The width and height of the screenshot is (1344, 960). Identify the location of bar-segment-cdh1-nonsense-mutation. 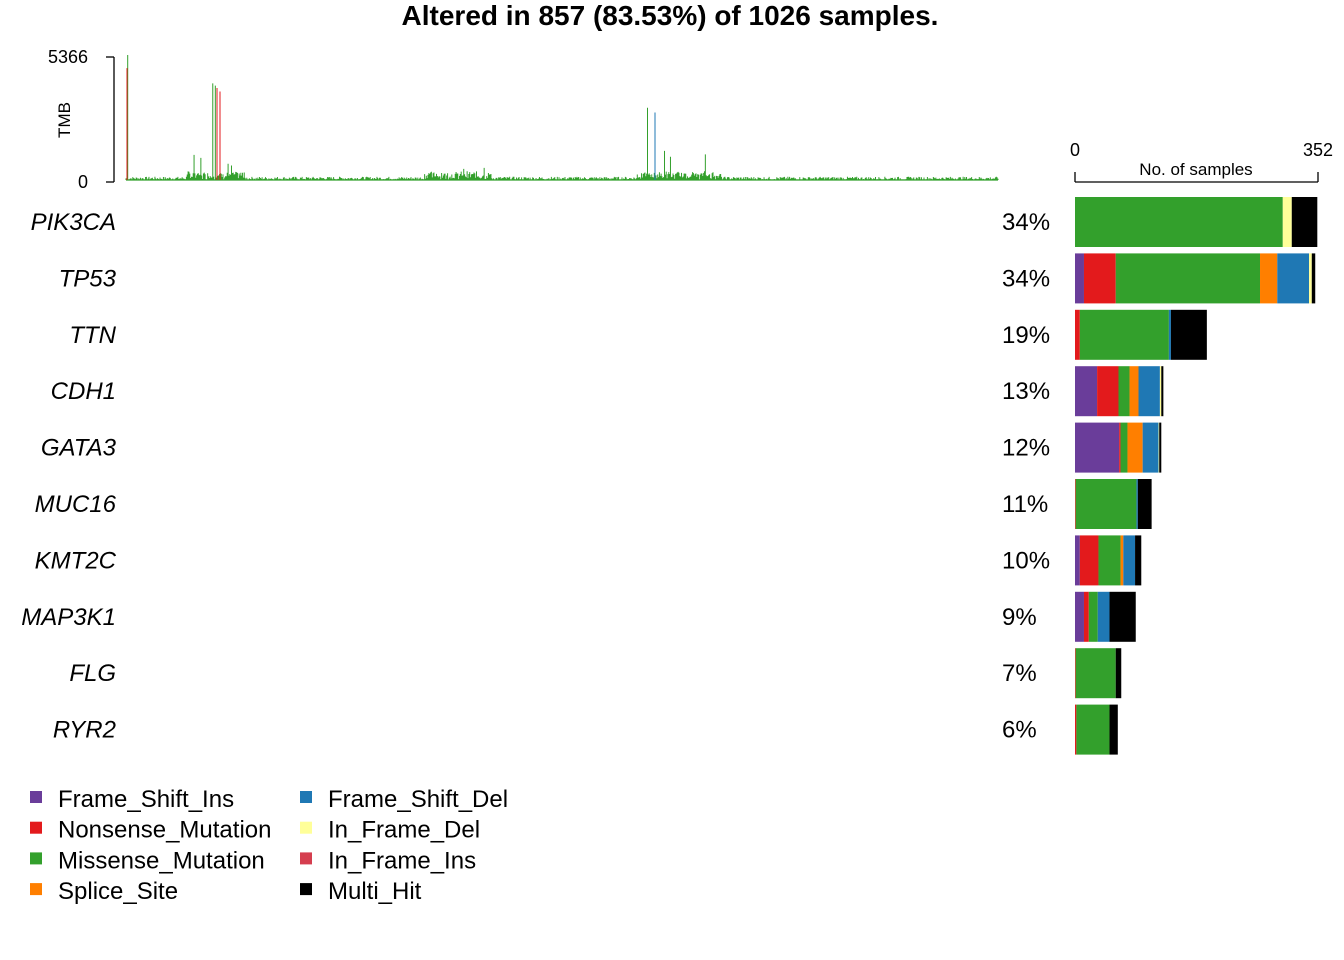
(1108, 391).